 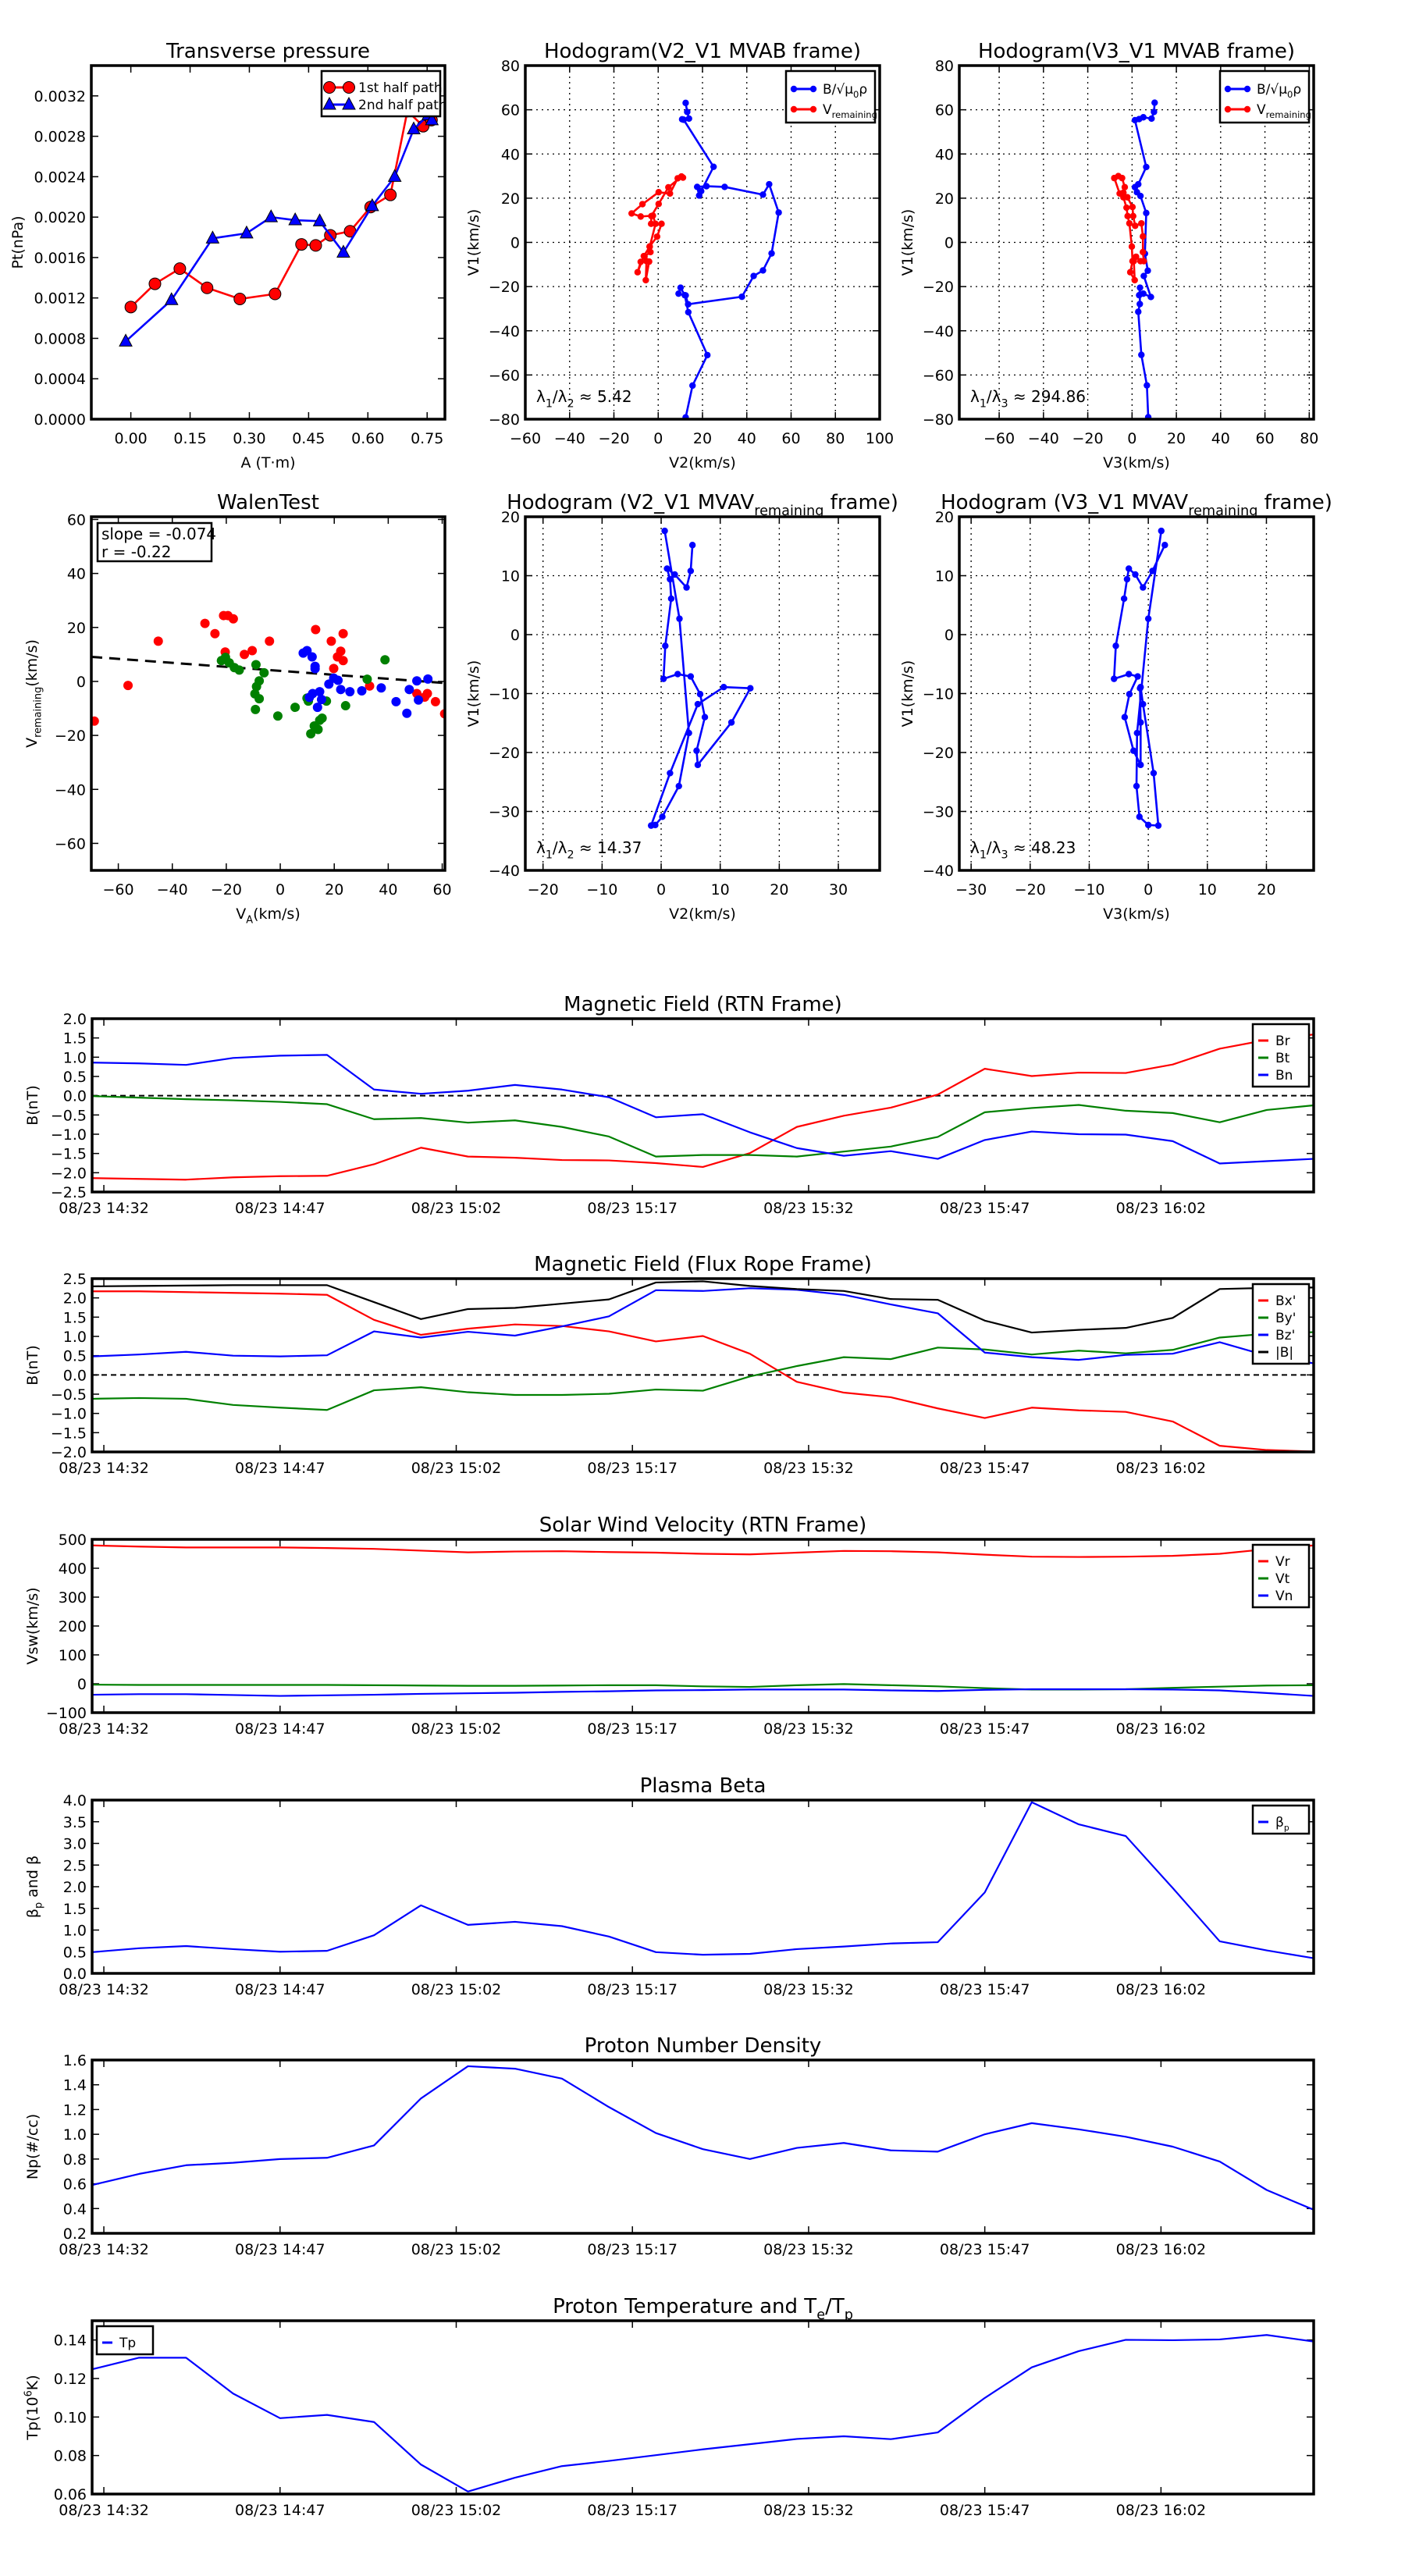 I want to click on y-tick-label: −60, so click(x=939, y=375).